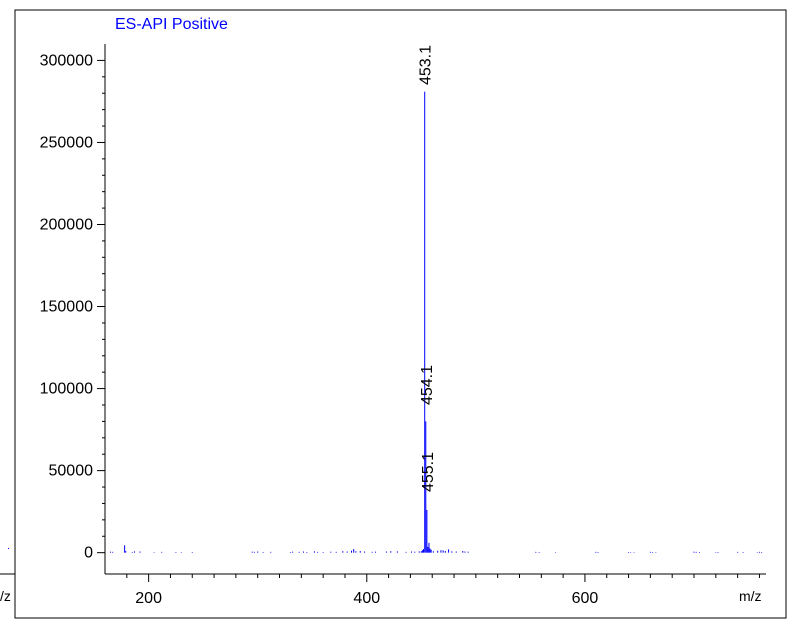  What do you see at coordinates (366, 598) in the screenshot?
I see `x-tick-label: 400` at bounding box center [366, 598].